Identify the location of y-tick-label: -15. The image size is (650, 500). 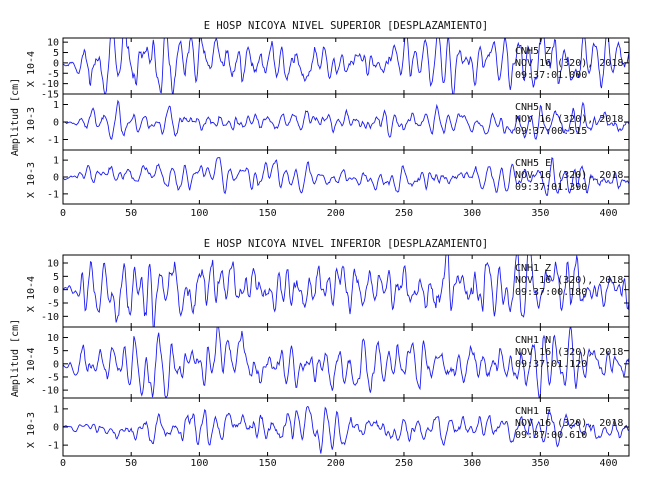
(50, 95).